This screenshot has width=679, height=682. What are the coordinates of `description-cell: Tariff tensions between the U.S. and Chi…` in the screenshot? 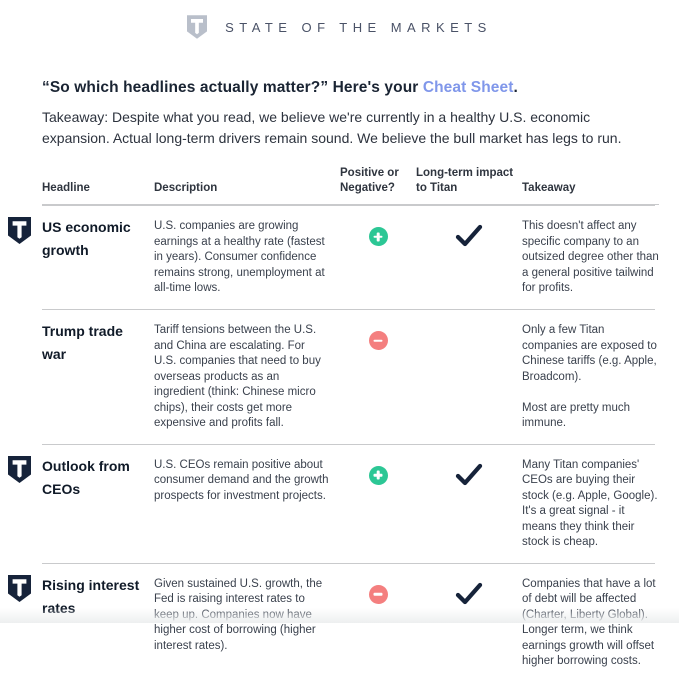 It's located at (237, 376).